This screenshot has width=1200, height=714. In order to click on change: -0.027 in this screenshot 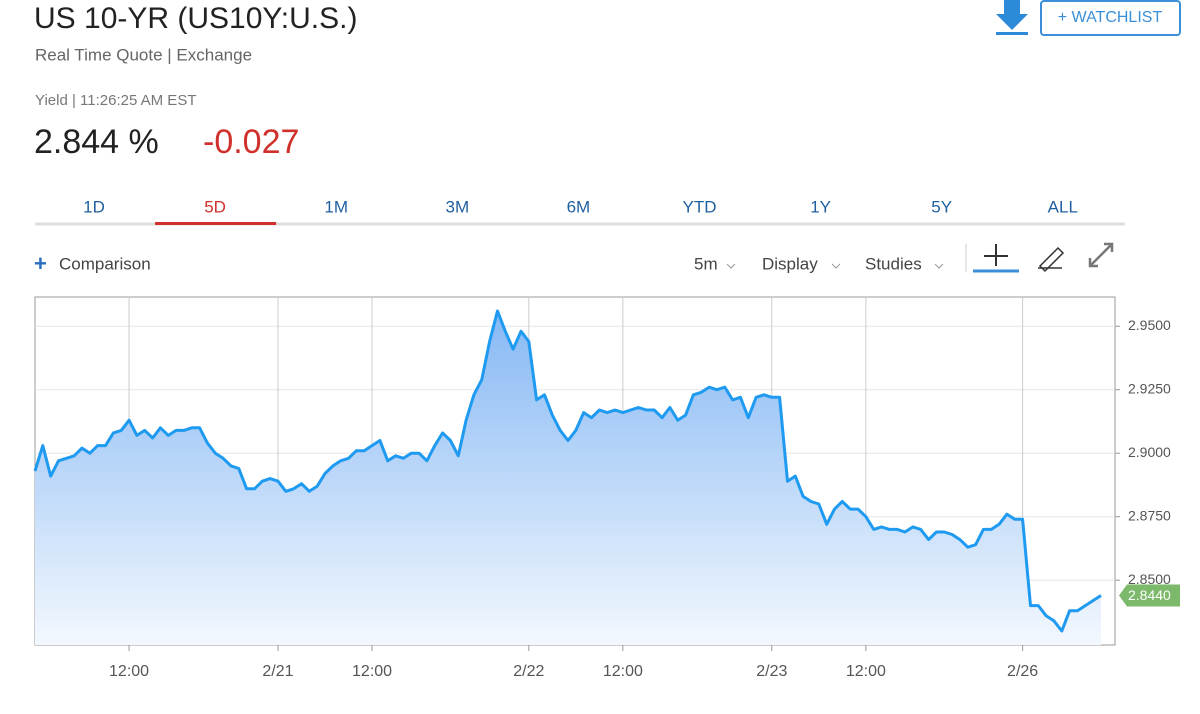, I will do `click(251, 142)`.